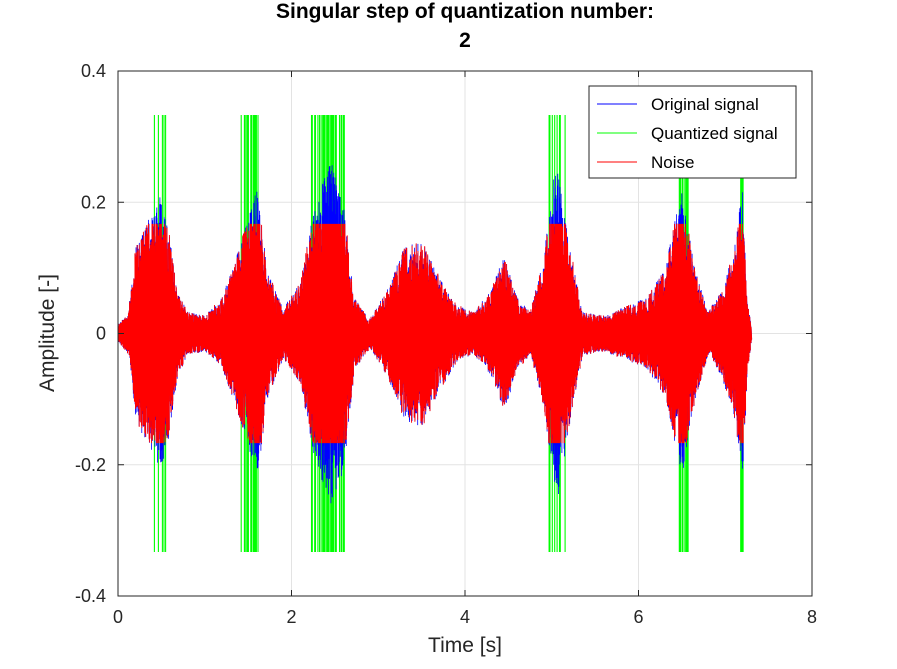 The width and height of the screenshot is (897, 669). Describe the element at coordinates (465, 645) in the screenshot. I see `x-axis-label: Time [s]` at that location.